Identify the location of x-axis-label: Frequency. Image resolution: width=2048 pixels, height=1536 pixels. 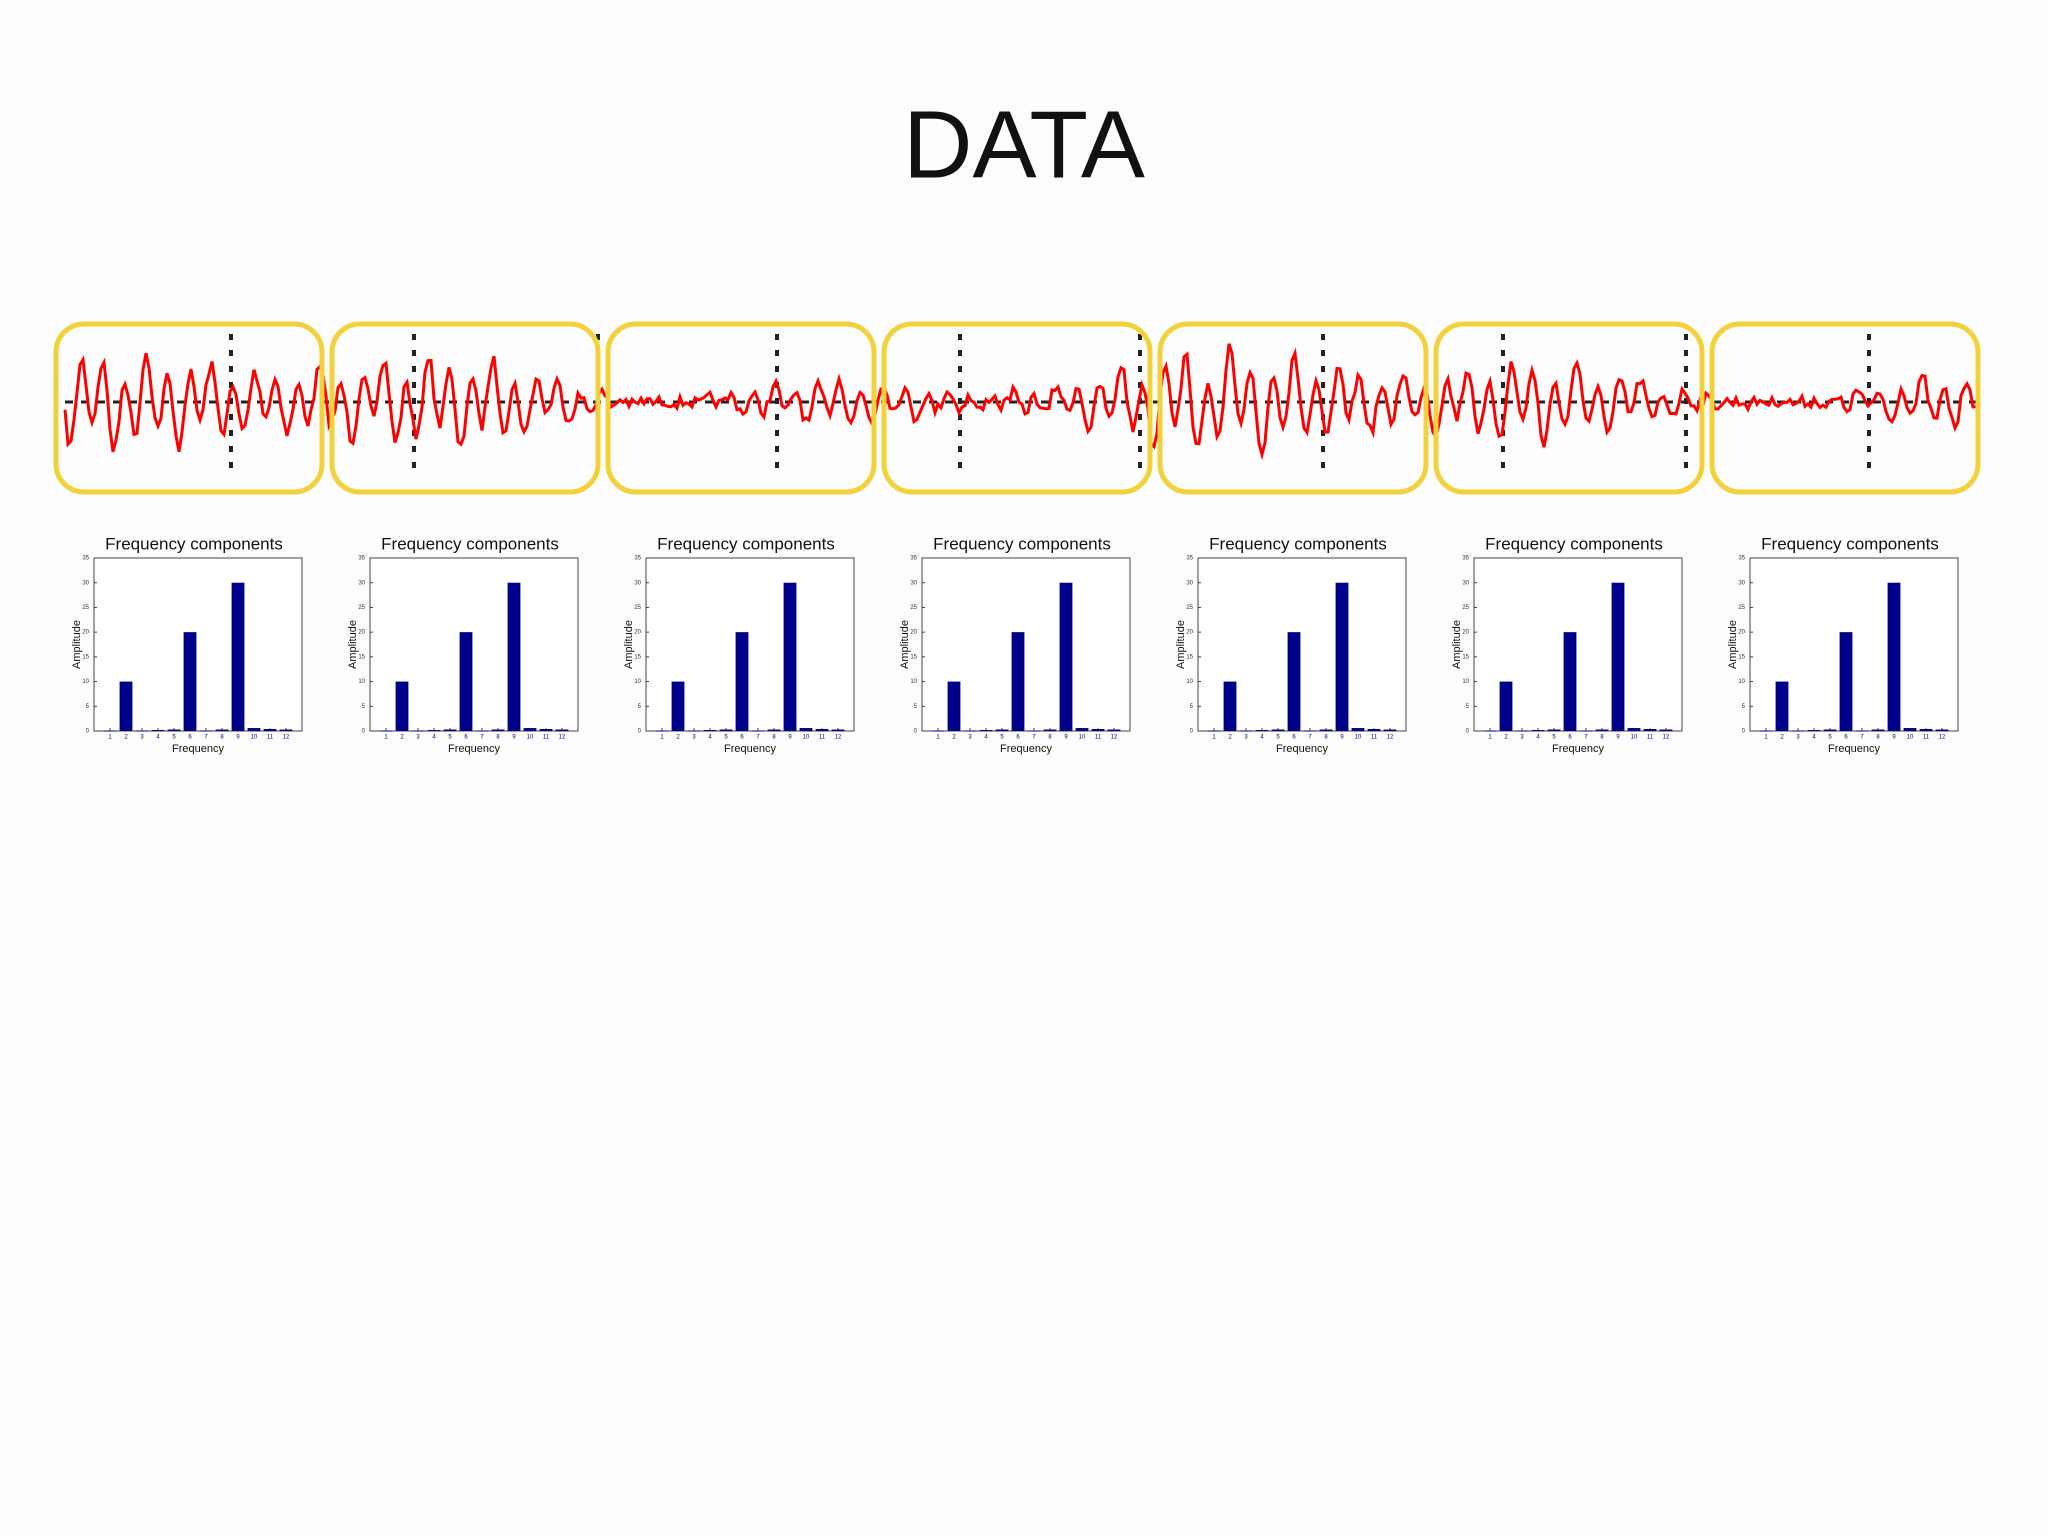
(1578, 749).